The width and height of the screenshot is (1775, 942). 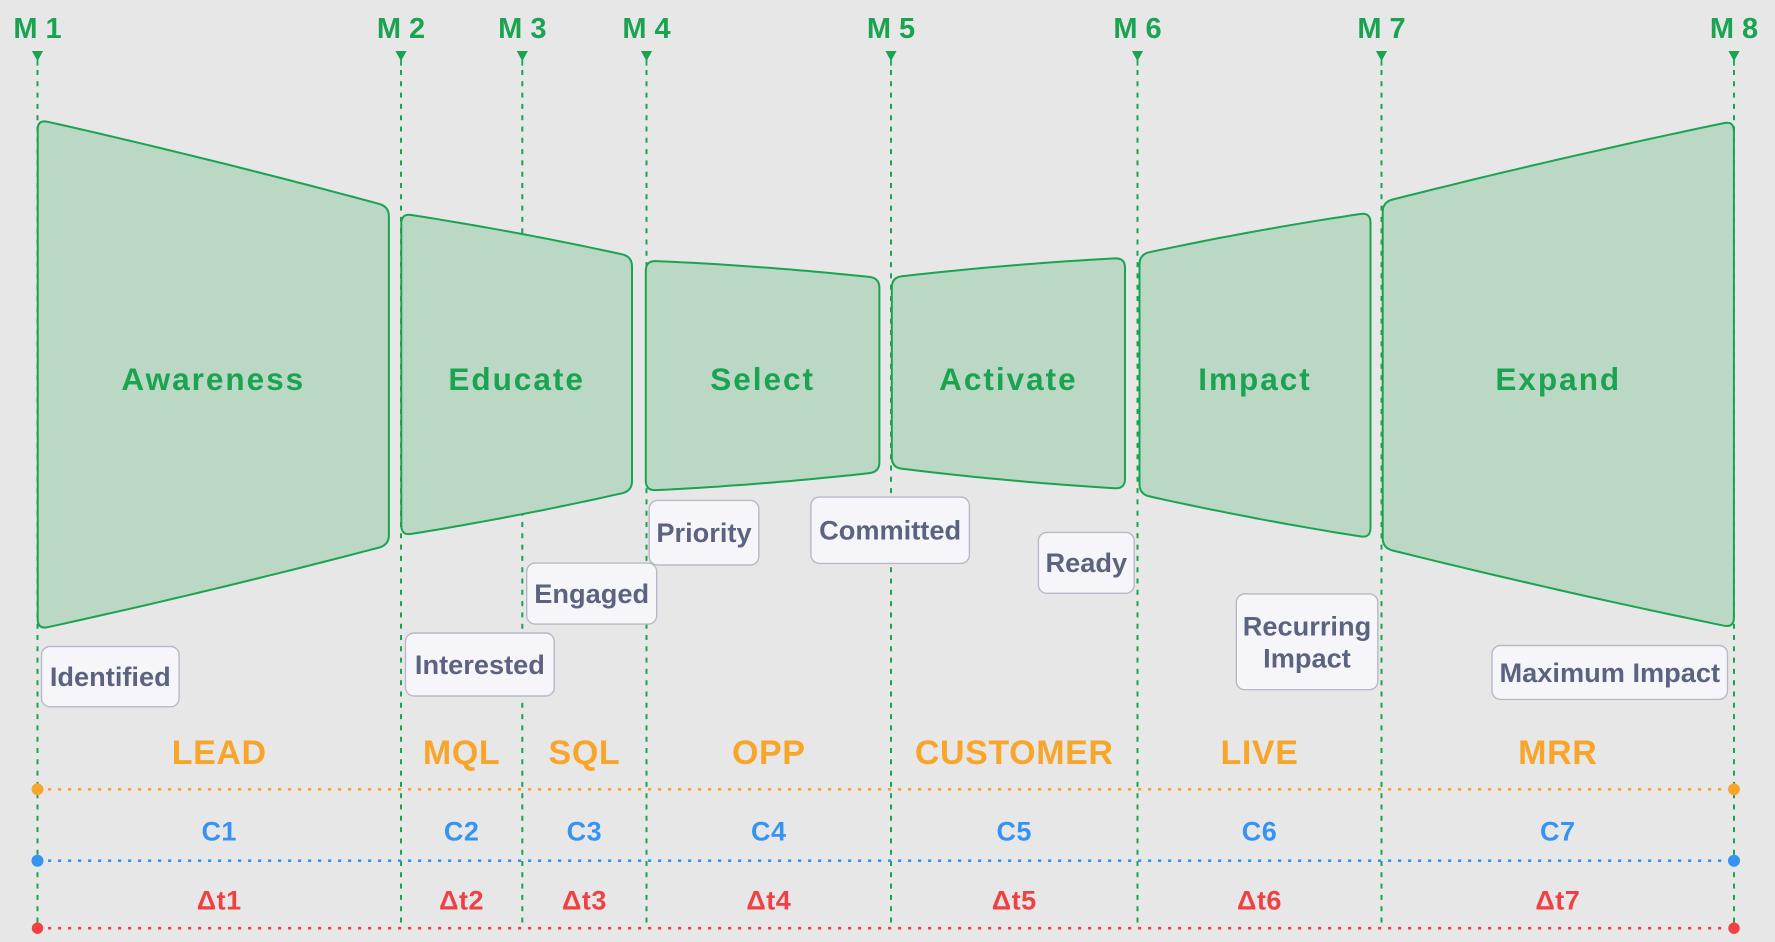 What do you see at coordinates (890, 530) in the screenshot?
I see `svg-text: Committed` at bounding box center [890, 530].